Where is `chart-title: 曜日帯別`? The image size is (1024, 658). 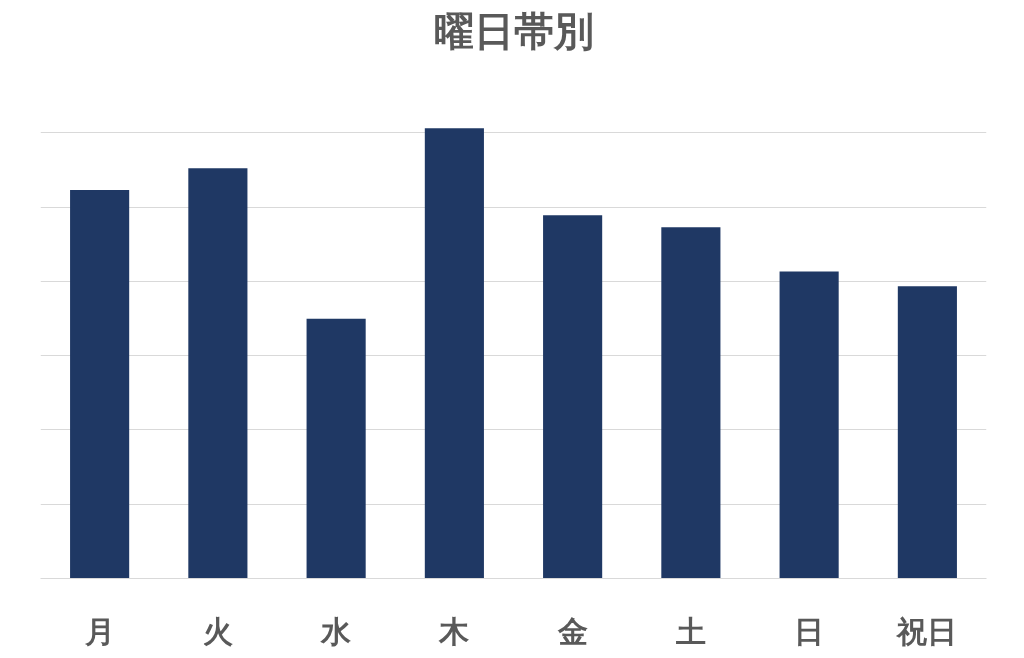 chart-title: 曜日帯別 is located at coordinates (513, 30).